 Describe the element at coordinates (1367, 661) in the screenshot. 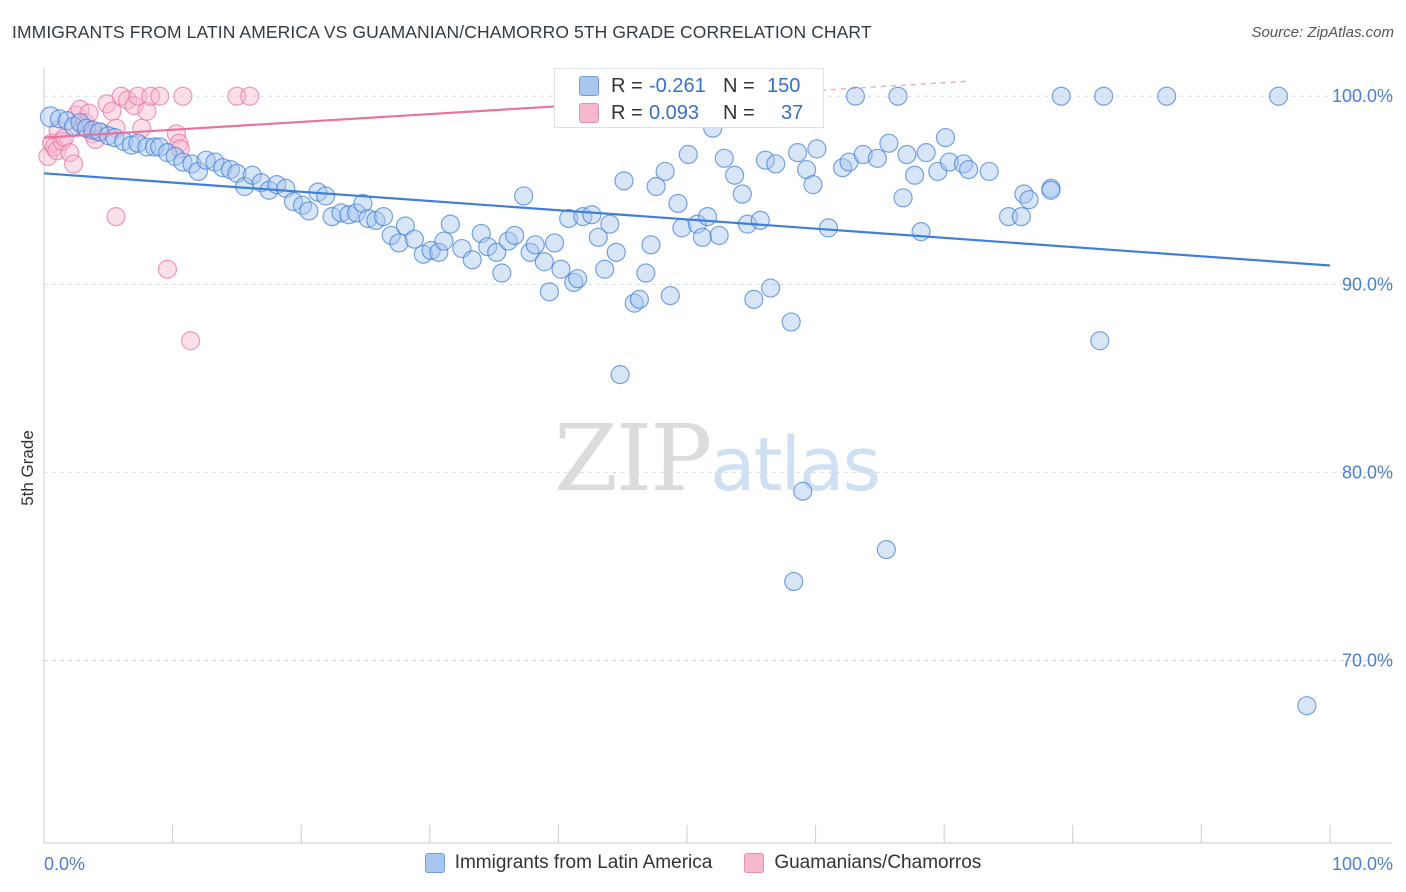

I see `y-tick-label: 70.0%` at that location.